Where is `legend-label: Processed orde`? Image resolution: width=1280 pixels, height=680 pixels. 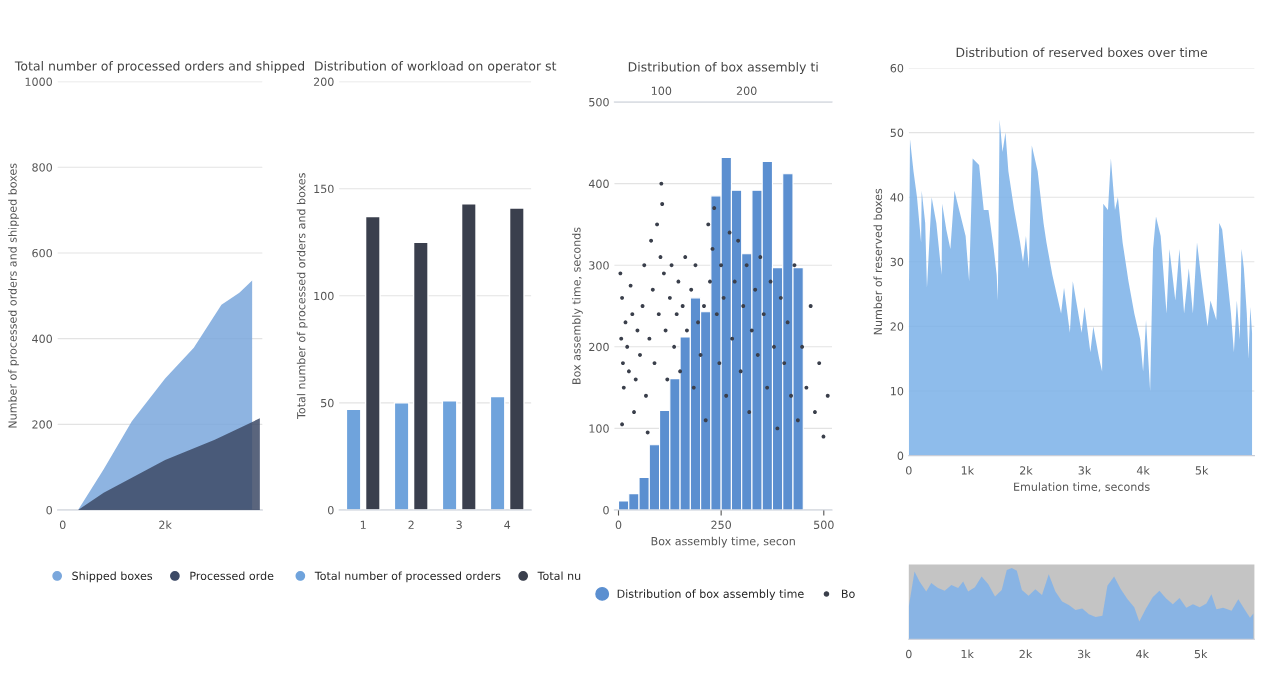 legend-label: Processed orde is located at coordinates (232, 576).